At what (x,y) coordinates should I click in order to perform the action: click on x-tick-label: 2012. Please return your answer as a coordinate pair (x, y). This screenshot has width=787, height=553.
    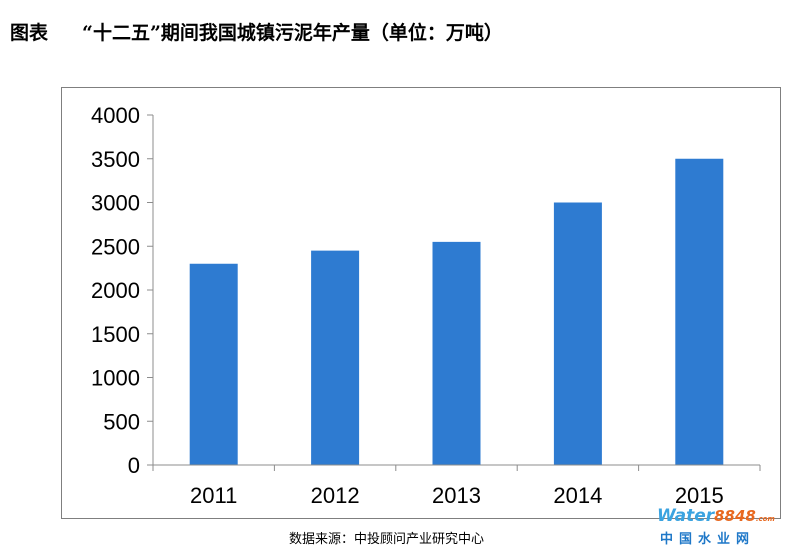
    Looking at the image, I should click on (335, 495).